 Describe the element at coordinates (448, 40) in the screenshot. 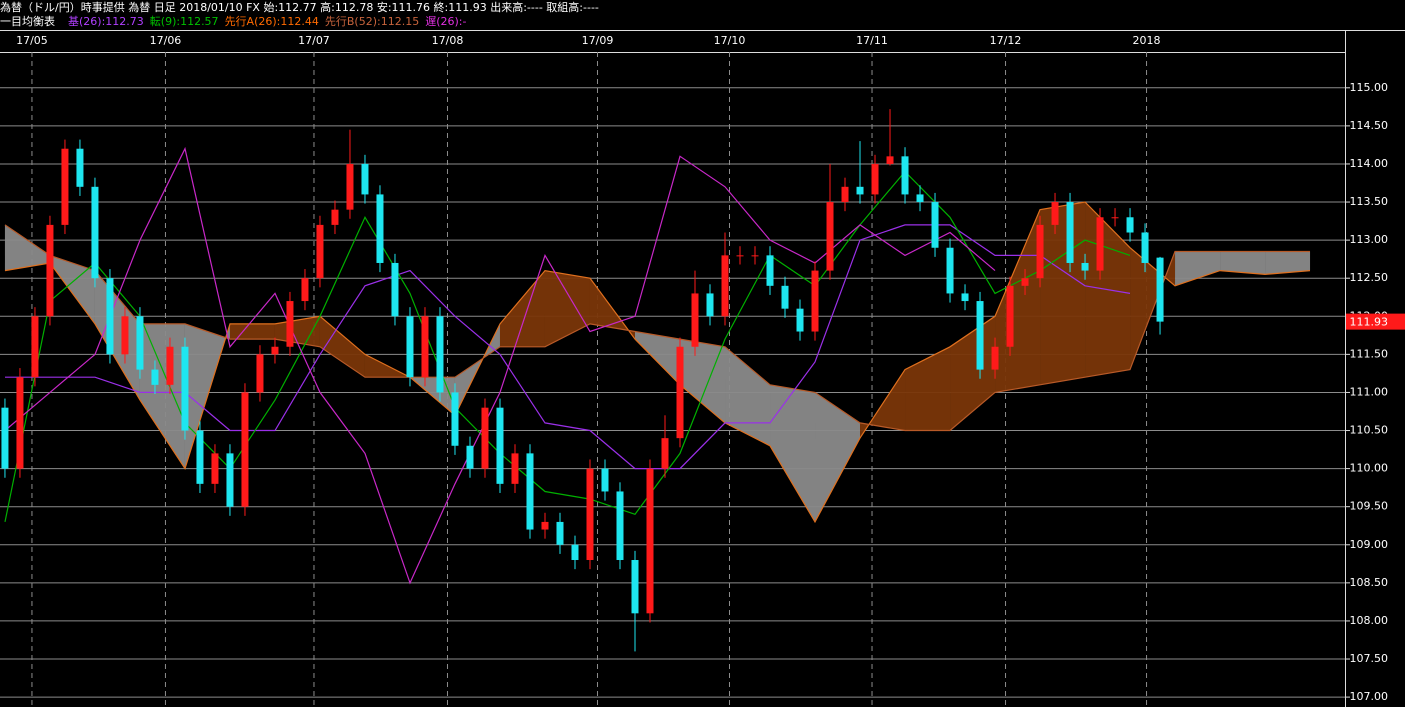

I see `x-tick-label: 17/08` at that location.